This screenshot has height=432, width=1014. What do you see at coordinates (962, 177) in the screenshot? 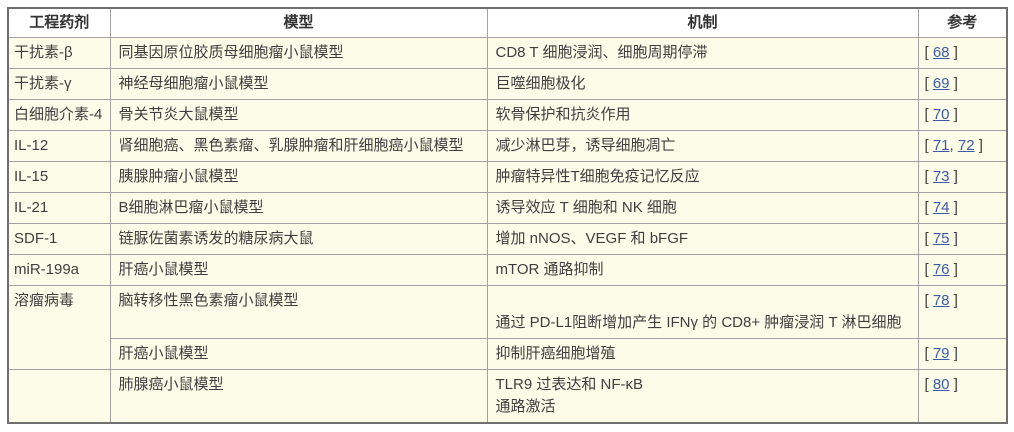
I see `reference-cell: [ 73 ]` at bounding box center [962, 177].